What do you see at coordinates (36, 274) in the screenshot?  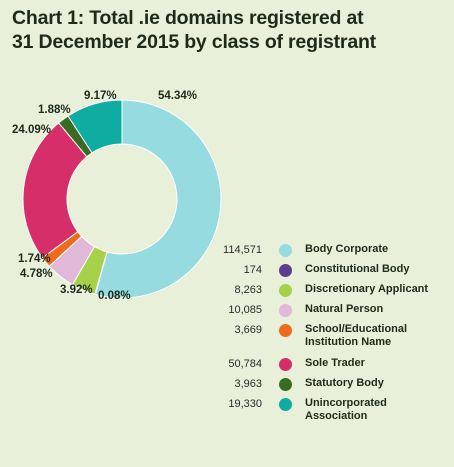 I see `percent-label-natural-person: 4.78%` at bounding box center [36, 274].